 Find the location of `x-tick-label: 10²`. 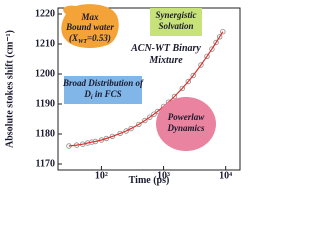

x-tick-label: 10² is located at coordinates (101, 175).